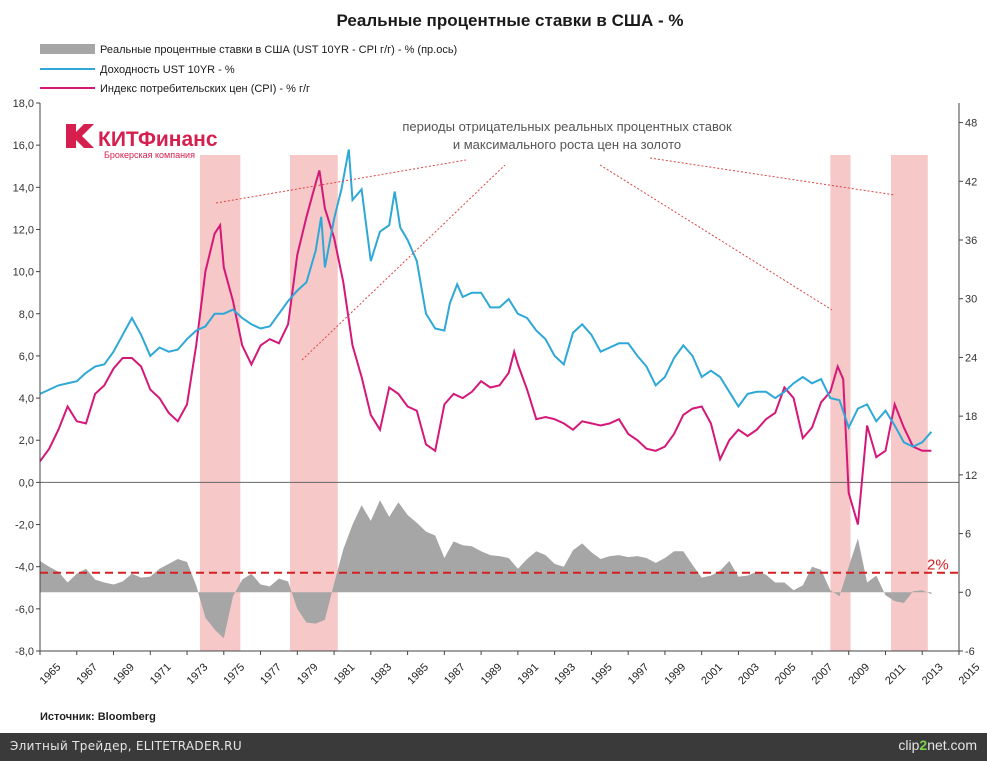 Image resolution: width=987 pixels, height=761 pixels. I want to click on y-left-tick-label: 8,0, so click(26, 315).